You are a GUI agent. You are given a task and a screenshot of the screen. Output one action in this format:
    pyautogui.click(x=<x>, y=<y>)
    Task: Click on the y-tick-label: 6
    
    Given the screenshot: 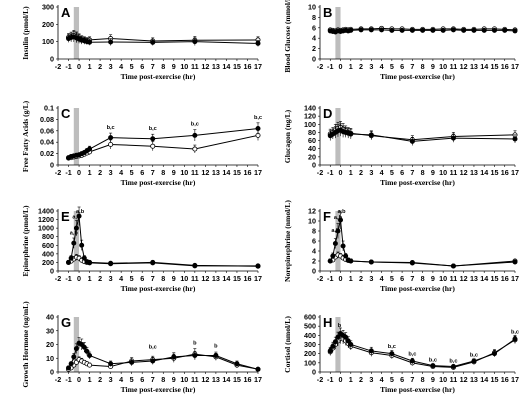 What is the action you would take?
    pyautogui.click(x=314, y=241)
    